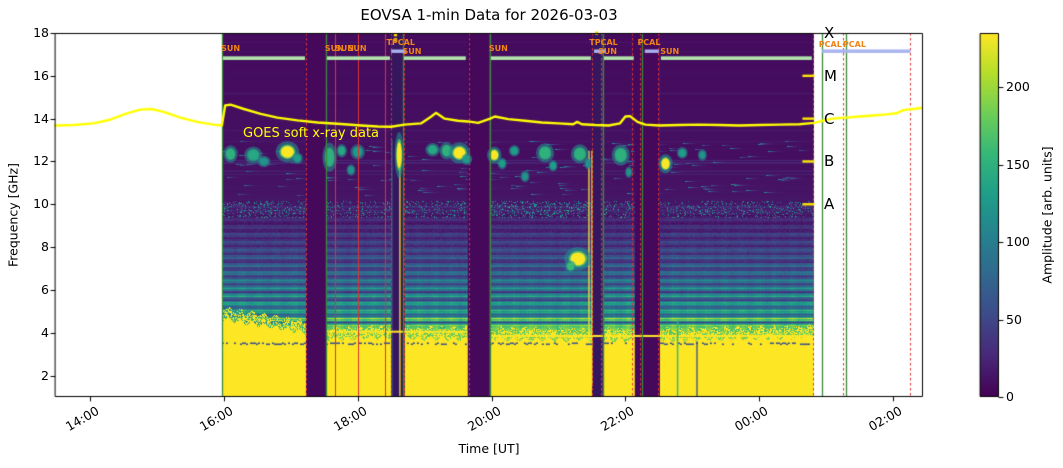  I want to click on y-tick-label: 4, so click(45, 332).